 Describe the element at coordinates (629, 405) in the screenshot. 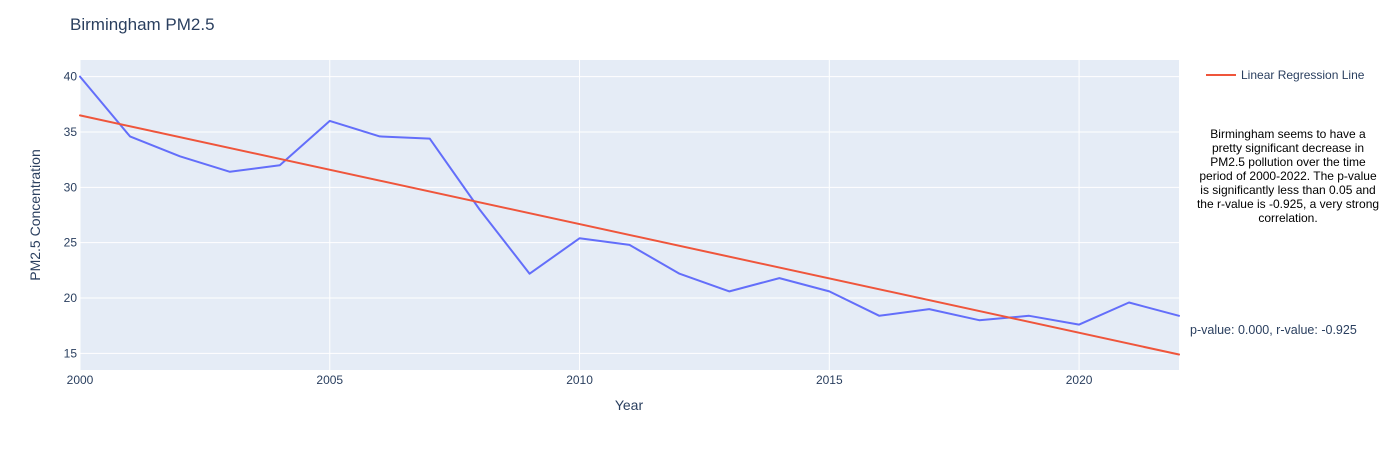

I see `x-axis-title: Year` at that location.